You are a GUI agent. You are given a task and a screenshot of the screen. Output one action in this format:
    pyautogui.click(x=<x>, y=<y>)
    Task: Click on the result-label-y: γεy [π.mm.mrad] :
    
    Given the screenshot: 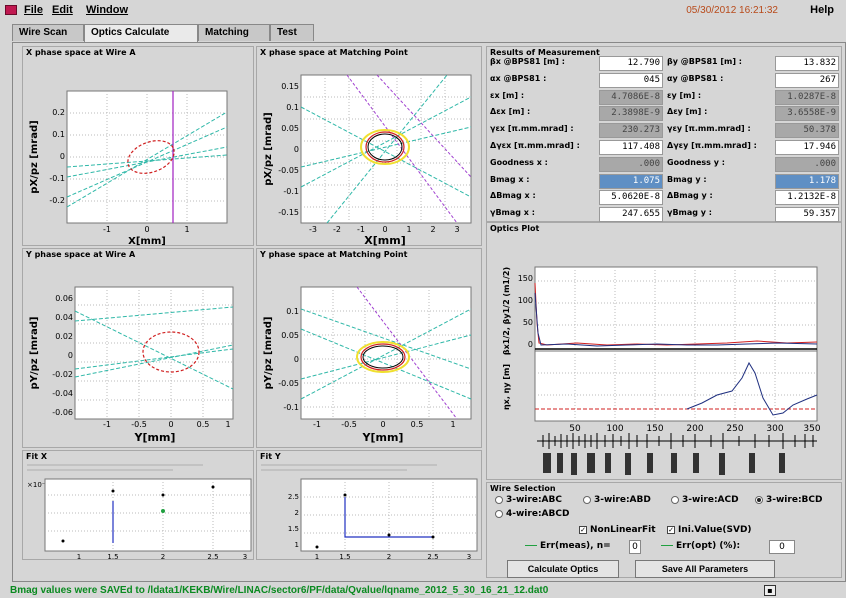 What is the action you would take?
    pyautogui.click(x=709, y=129)
    